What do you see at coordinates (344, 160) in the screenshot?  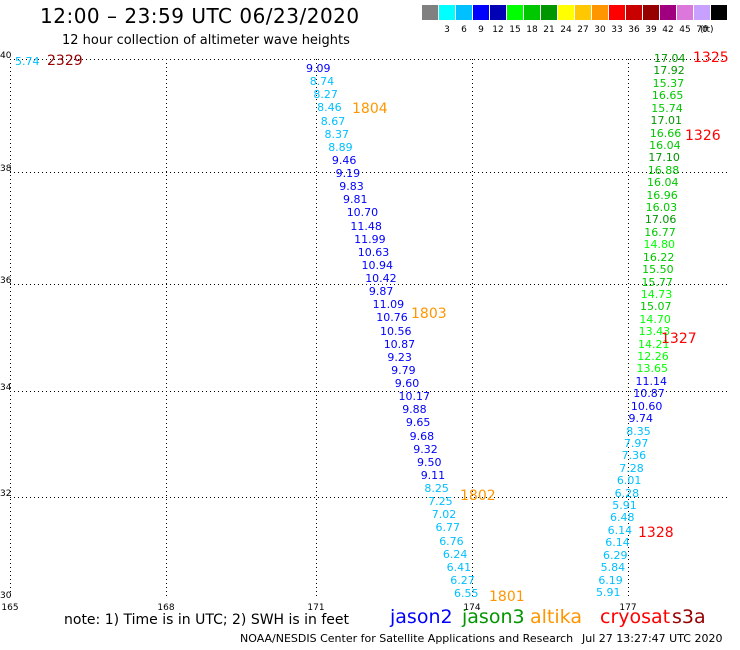 I see `wave-height-value: 9.46` at bounding box center [344, 160].